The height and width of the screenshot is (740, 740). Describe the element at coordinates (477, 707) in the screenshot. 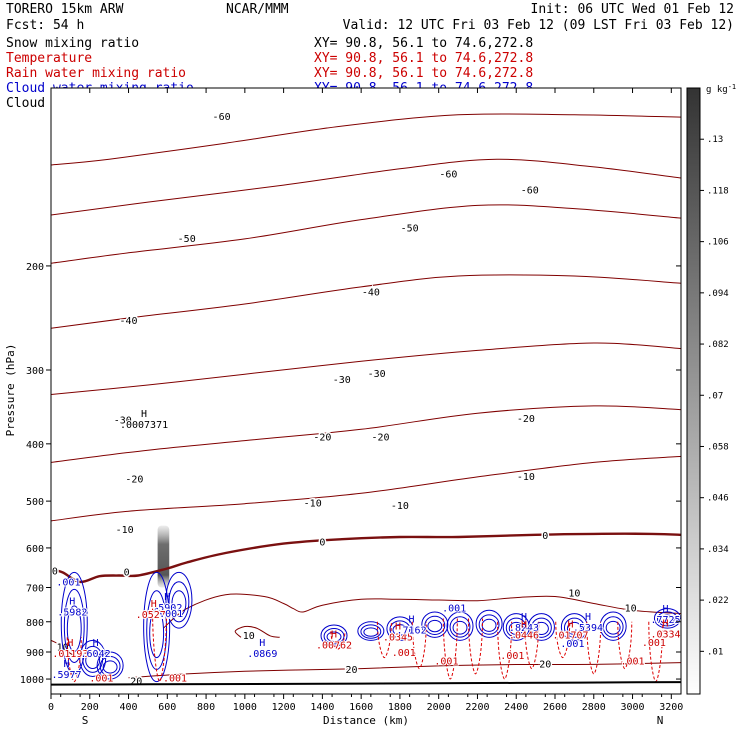

I see `x-tick-label: 2200` at that location.